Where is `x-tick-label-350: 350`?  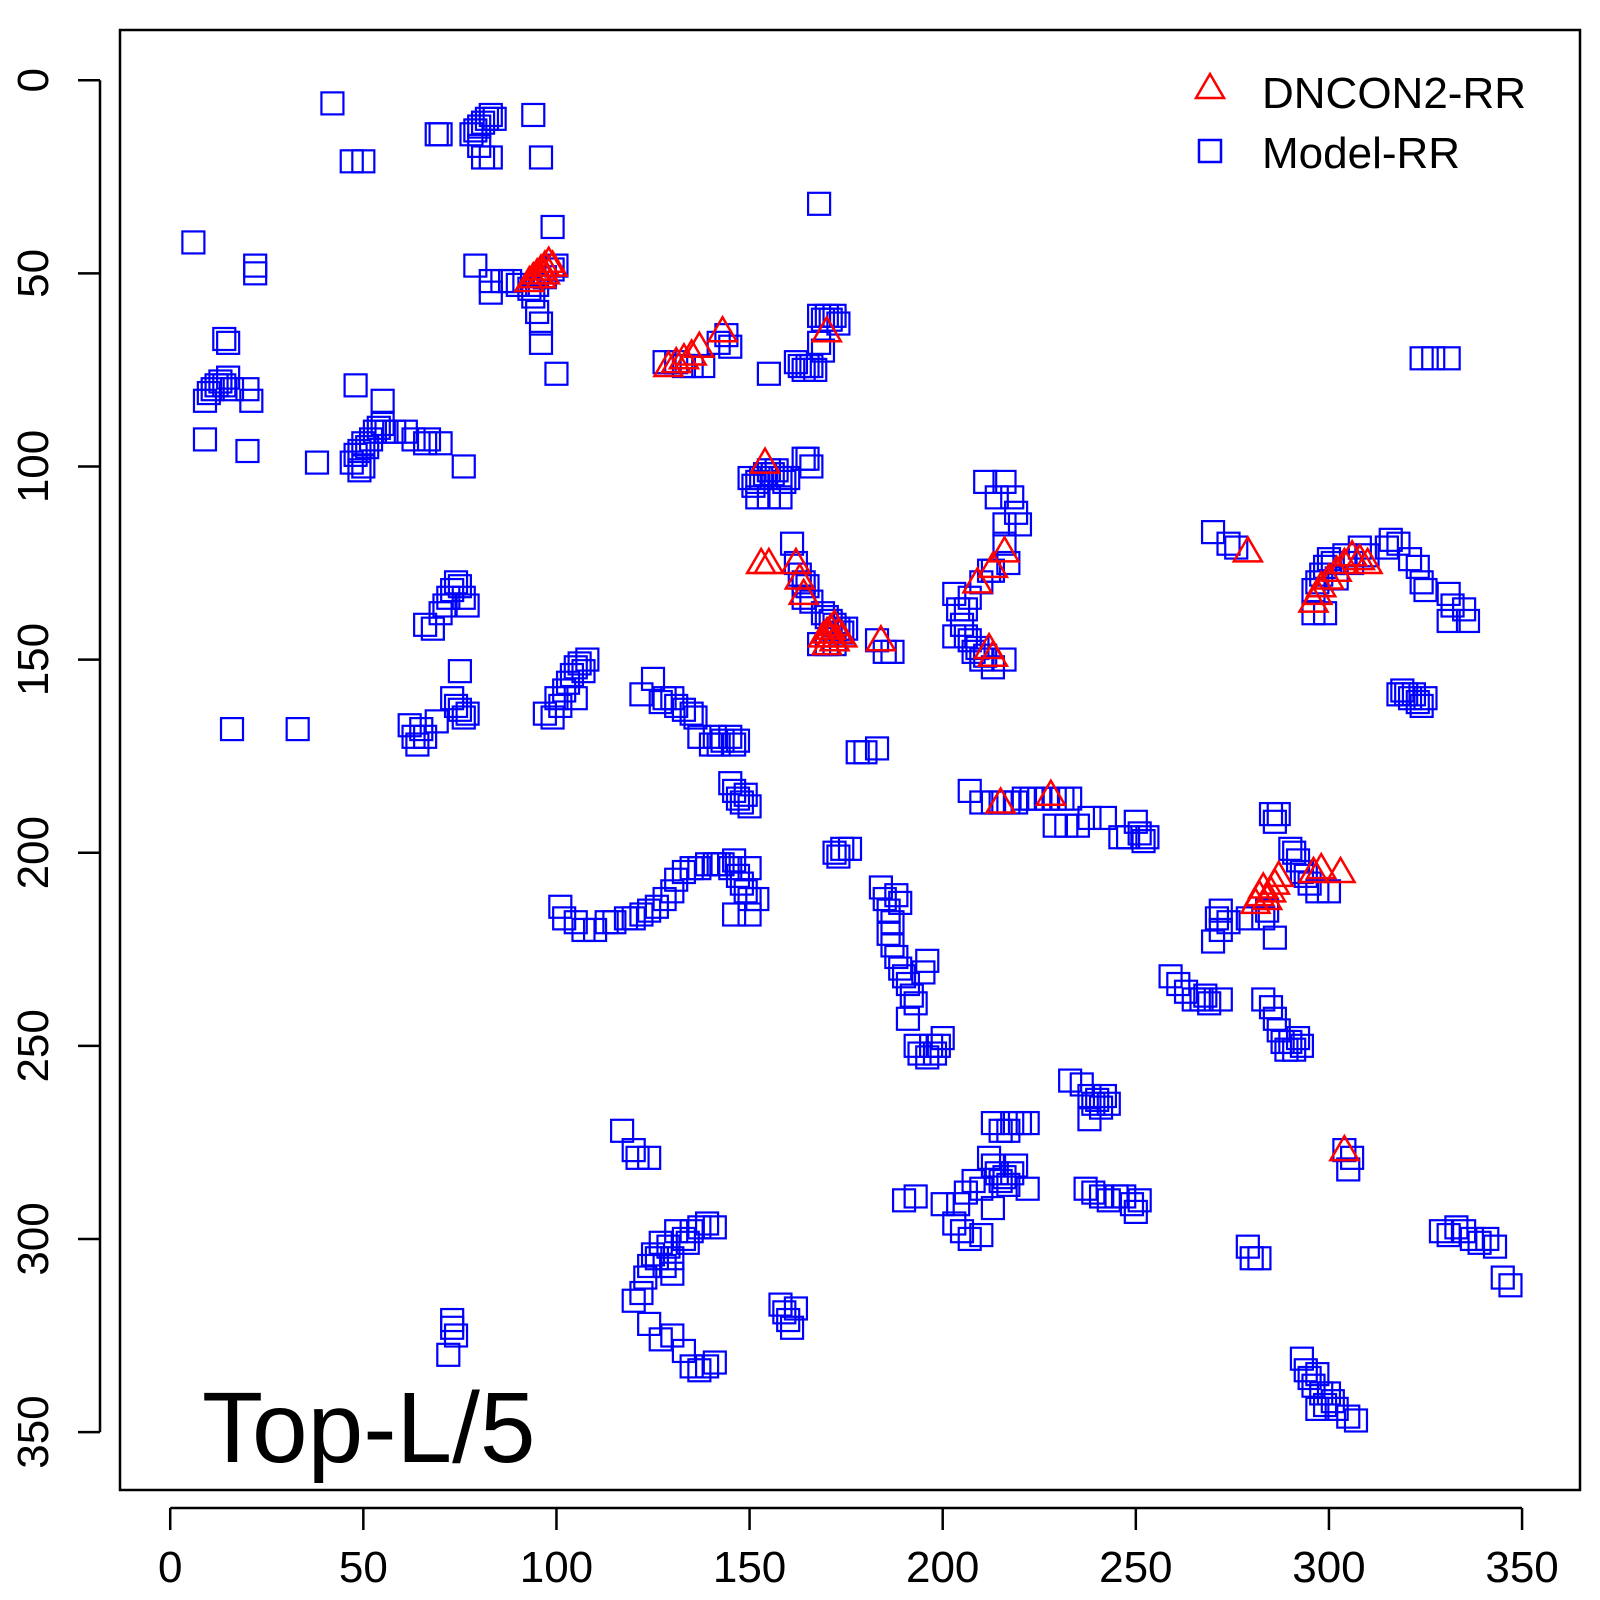
x-tick-label-350: 350 is located at coordinates (1521, 1567).